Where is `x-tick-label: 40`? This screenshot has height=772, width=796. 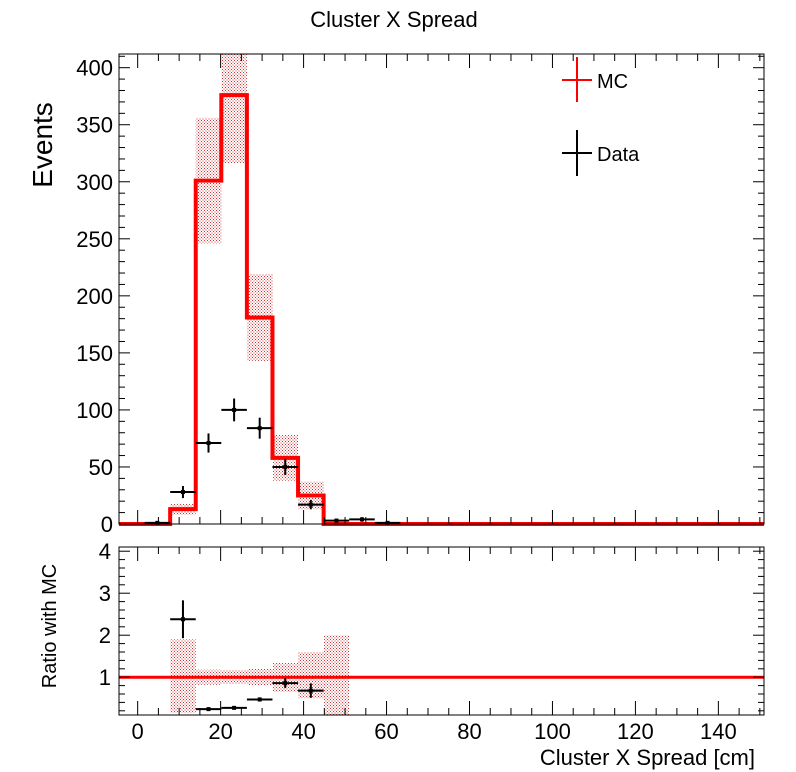
x-tick-label: 40 is located at coordinates (303, 731).